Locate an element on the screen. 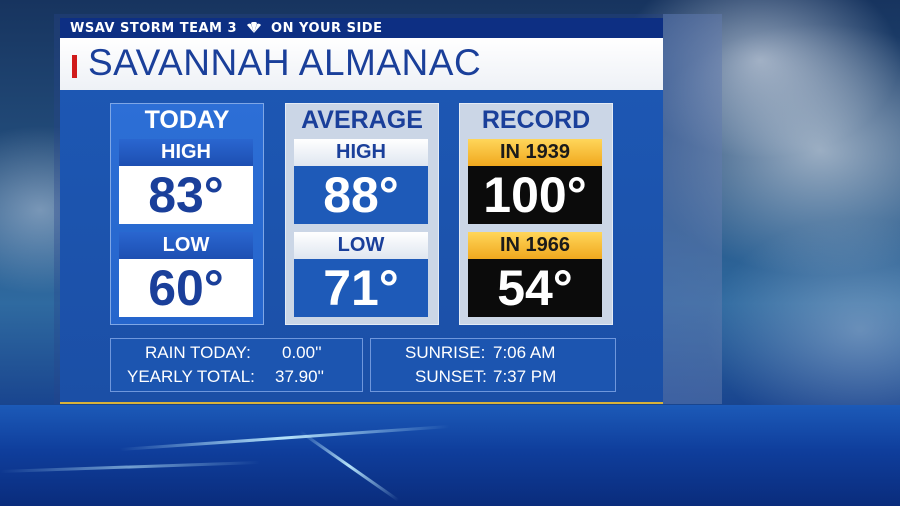 The image size is (900, 506). today-high-label: HIGH is located at coordinates (186, 152).